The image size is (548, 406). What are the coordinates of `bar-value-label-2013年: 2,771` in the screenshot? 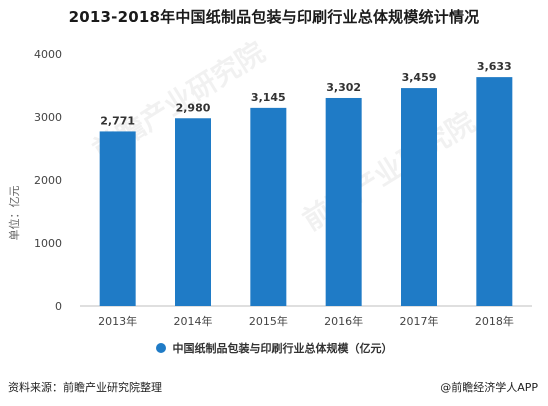 It's located at (117, 120).